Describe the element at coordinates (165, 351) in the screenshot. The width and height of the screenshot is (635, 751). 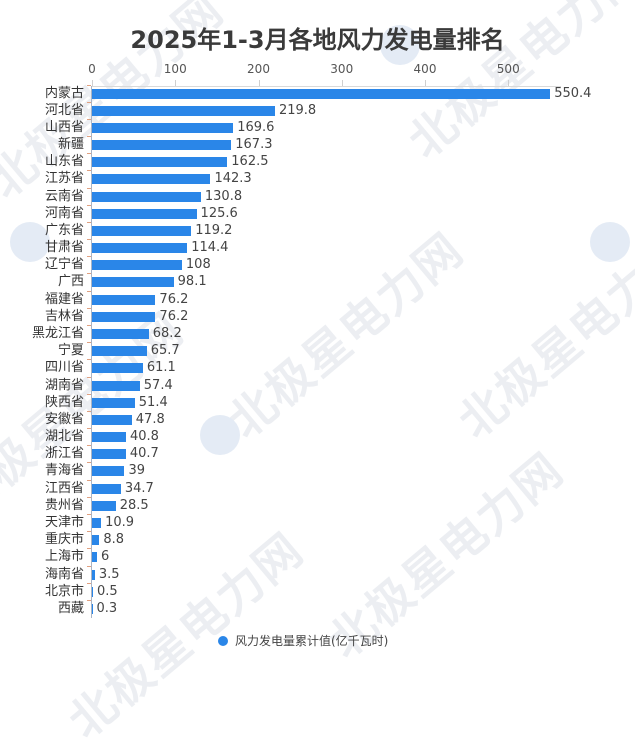
I see `value-label: 65.7` at that location.